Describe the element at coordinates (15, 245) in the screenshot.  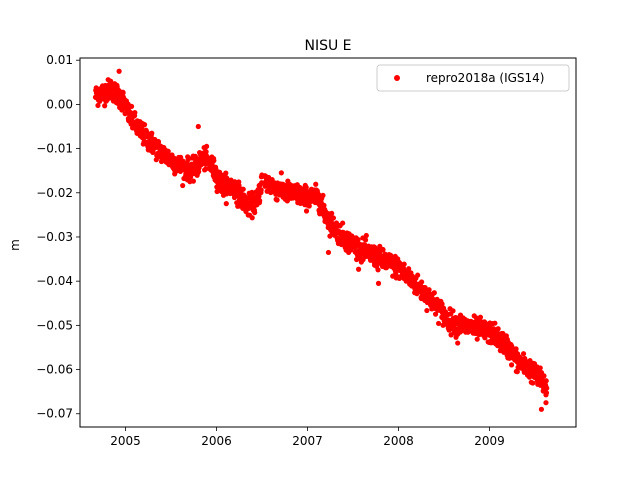
I see `y-axis-label: m` at that location.